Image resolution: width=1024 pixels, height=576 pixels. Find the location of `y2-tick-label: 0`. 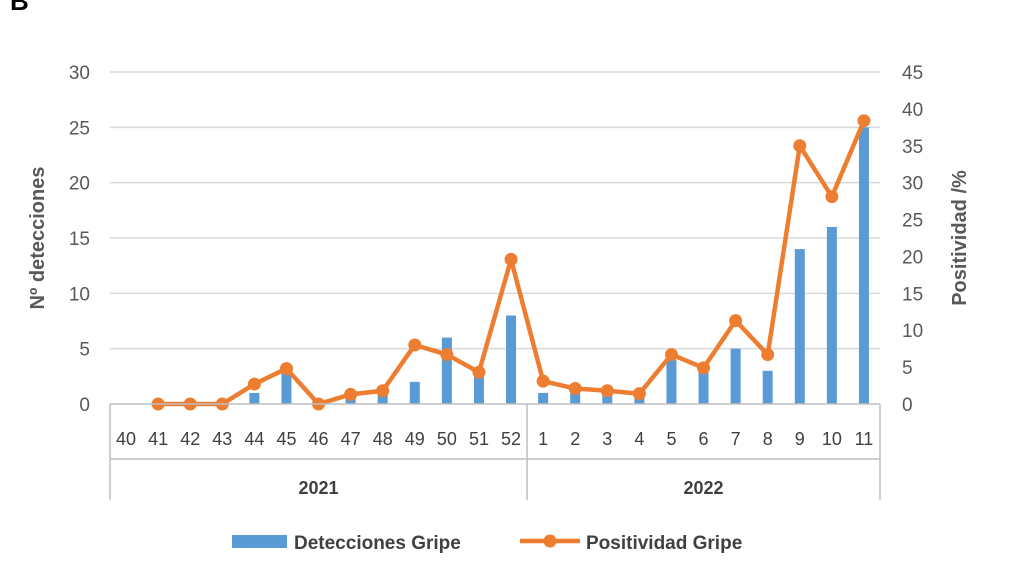

y2-tick-label: 0 is located at coordinates (907, 405).